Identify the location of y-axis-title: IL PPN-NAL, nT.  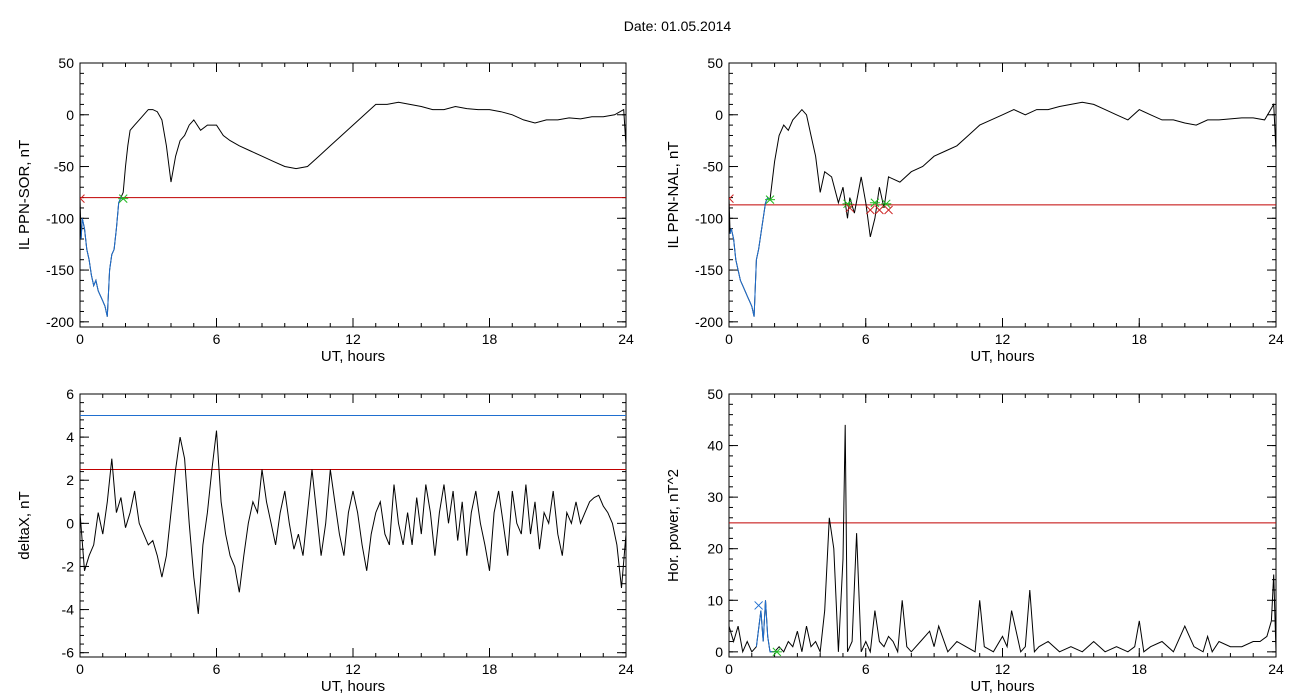
(673, 195).